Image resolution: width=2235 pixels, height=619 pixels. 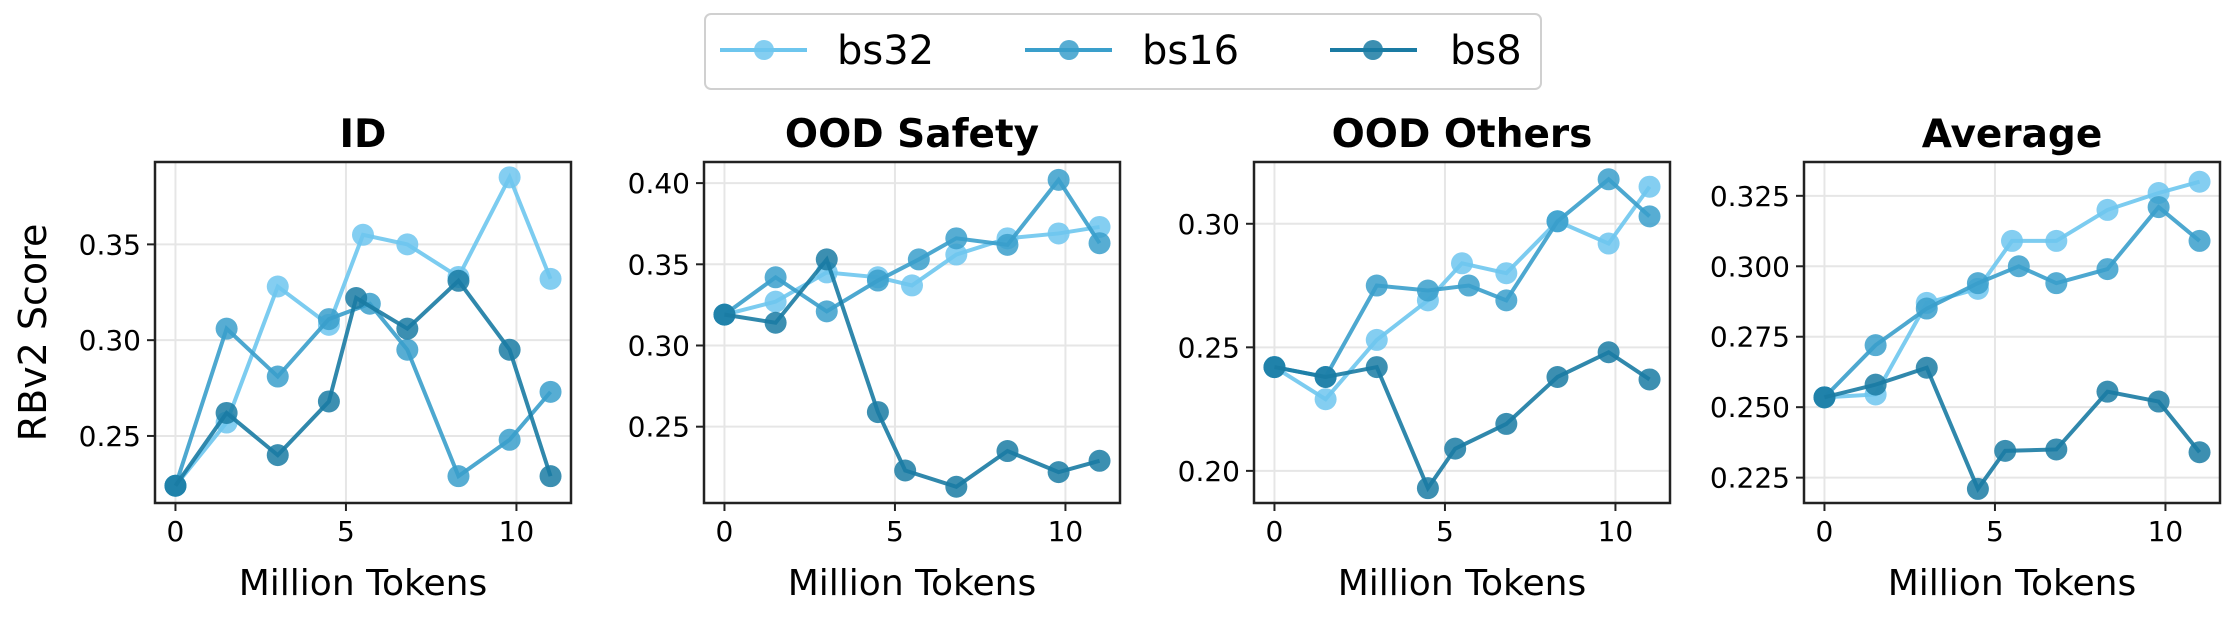 I want to click on subplot-title: OOD Others, so click(x=1462, y=134).